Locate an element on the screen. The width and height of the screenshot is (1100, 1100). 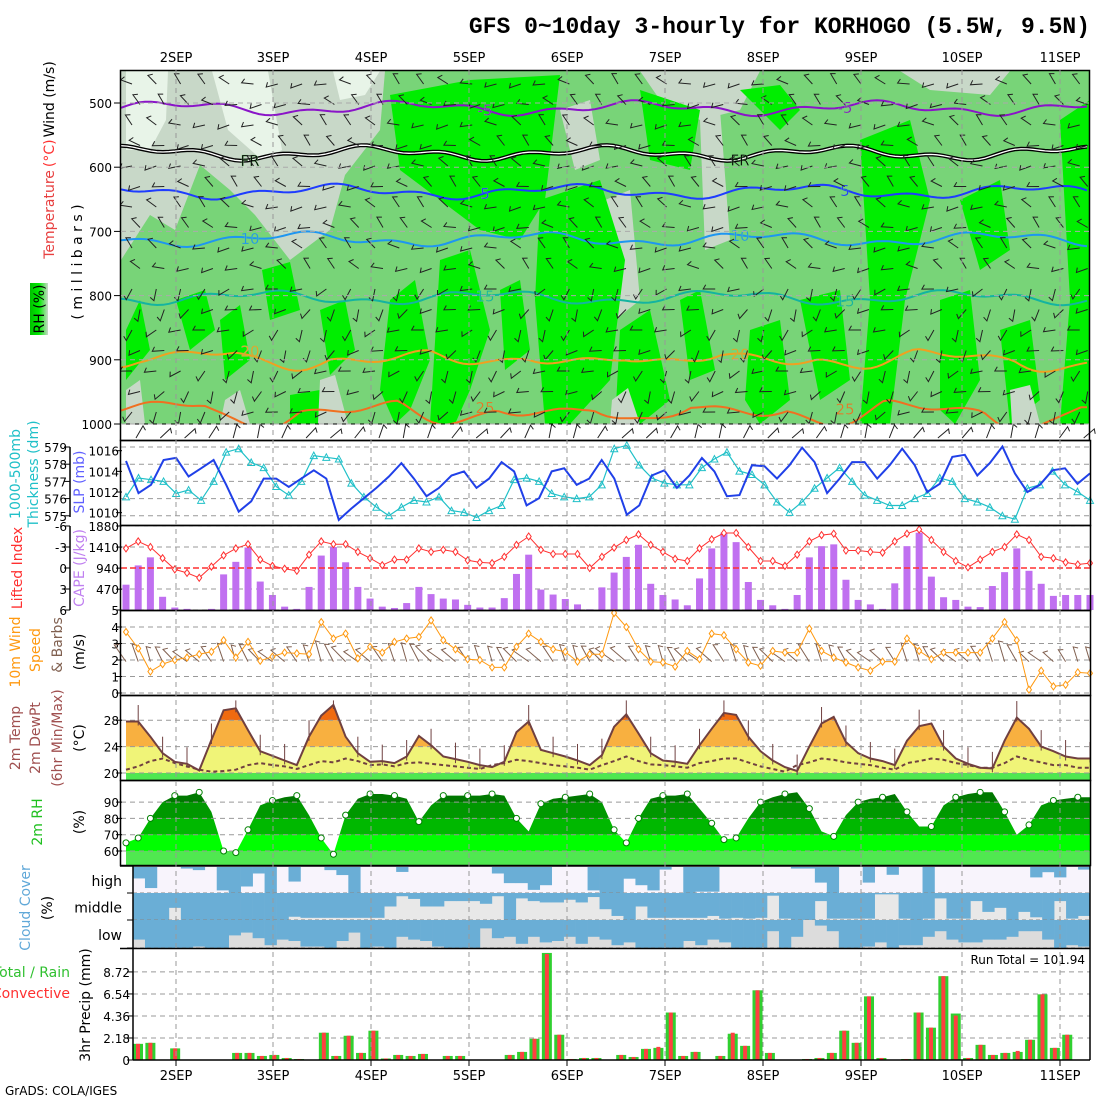
rh-dry-region is located at coordinates (253, 115).